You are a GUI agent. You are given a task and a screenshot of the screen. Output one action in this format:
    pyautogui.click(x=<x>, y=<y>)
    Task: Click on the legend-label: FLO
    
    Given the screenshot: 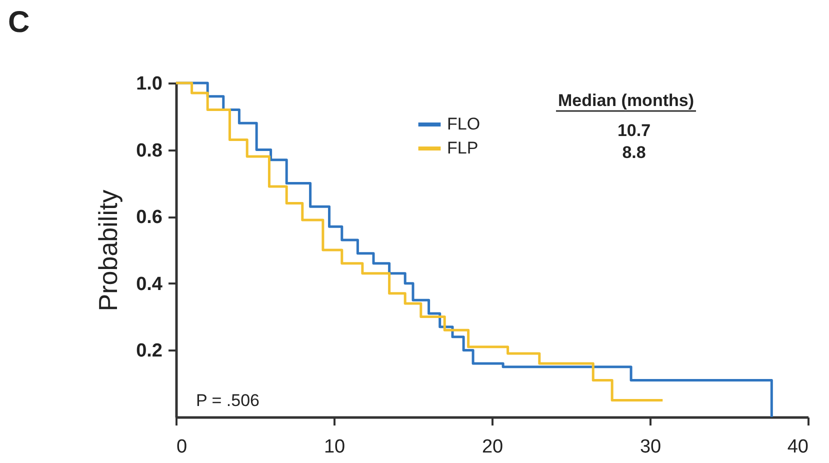 What is the action you would take?
    pyautogui.click(x=463, y=124)
    